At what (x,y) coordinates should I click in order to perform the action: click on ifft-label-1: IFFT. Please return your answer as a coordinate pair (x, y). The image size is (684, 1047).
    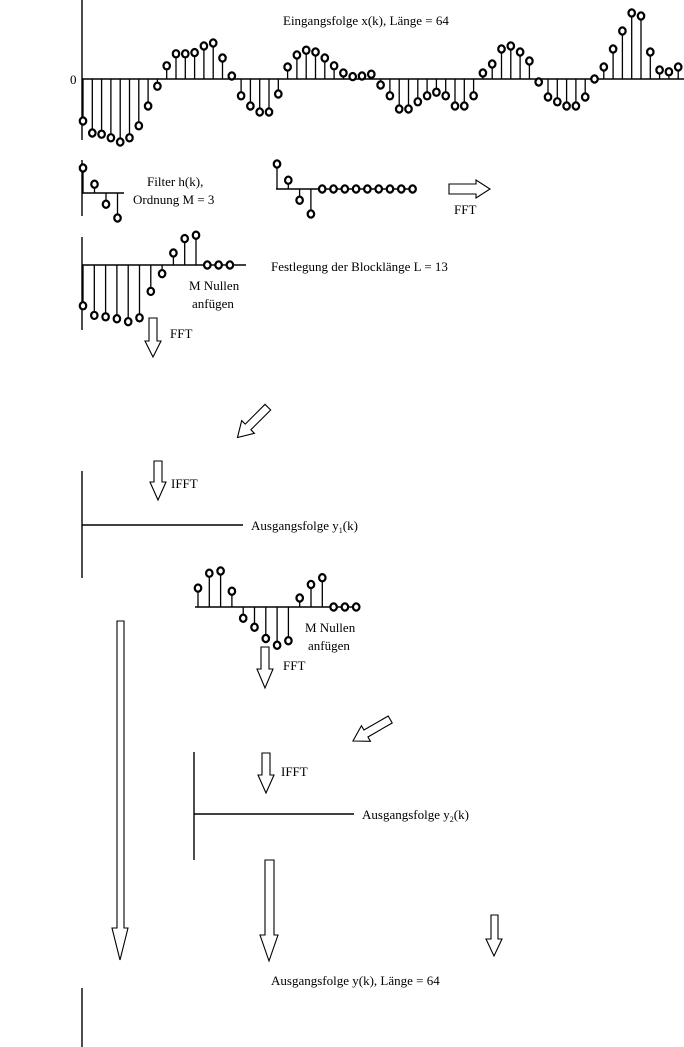
    Looking at the image, I should click on (184, 483).